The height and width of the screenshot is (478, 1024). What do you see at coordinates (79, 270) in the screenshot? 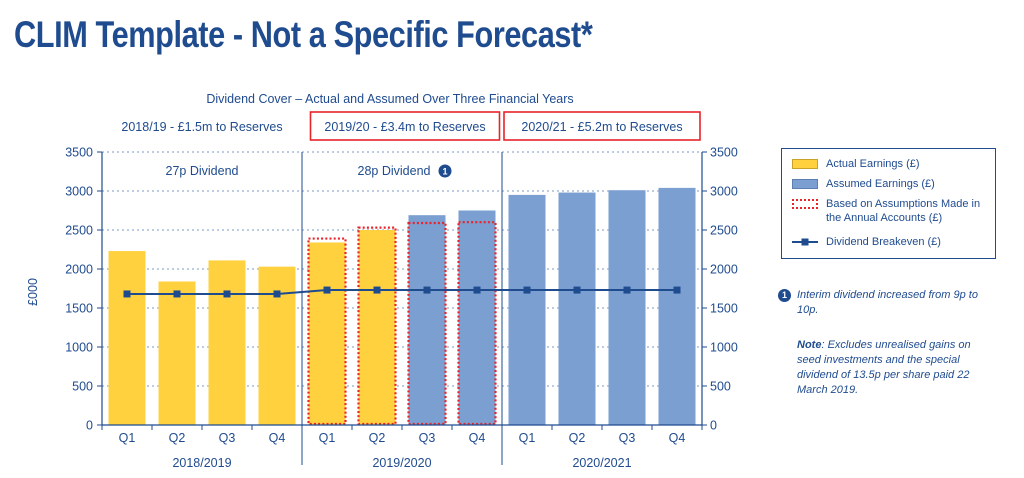
I see `y-tick-label-left: 2000` at bounding box center [79, 270].